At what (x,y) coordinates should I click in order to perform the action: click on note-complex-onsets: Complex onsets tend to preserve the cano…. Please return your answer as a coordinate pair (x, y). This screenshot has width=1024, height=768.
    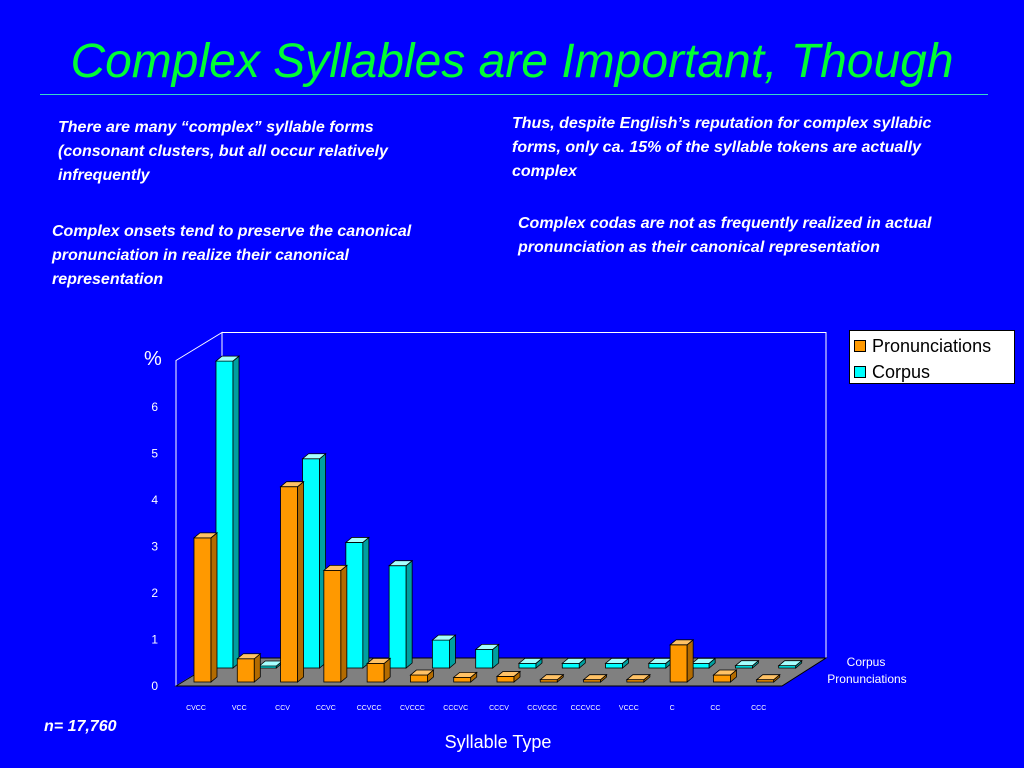
    Looking at the image, I should click on (232, 255).